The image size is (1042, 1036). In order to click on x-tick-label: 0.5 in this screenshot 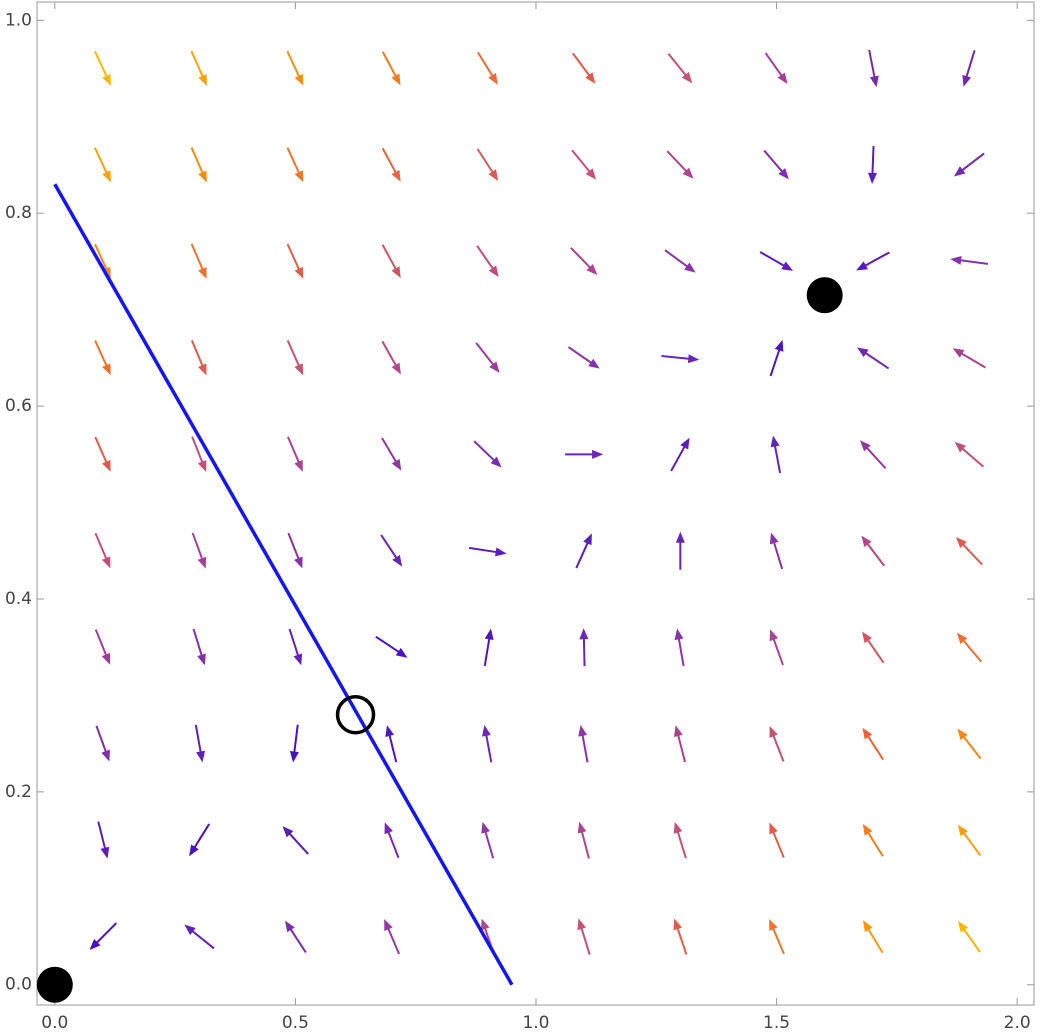, I will do `click(295, 1023)`.